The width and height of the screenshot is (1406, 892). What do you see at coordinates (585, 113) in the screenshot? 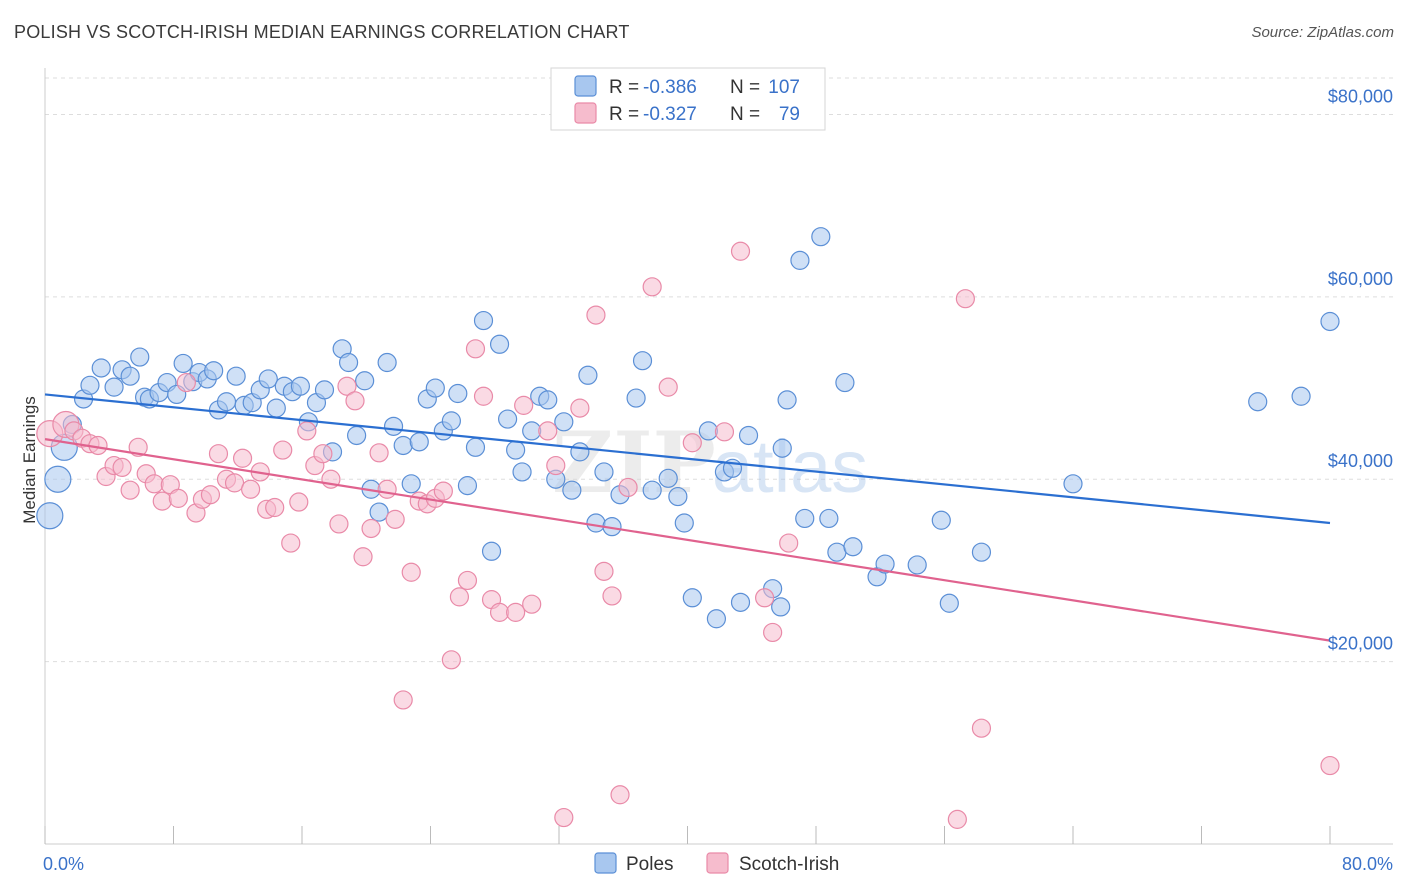
I see `legend-swatch-scotch-irish` at bounding box center [585, 113].